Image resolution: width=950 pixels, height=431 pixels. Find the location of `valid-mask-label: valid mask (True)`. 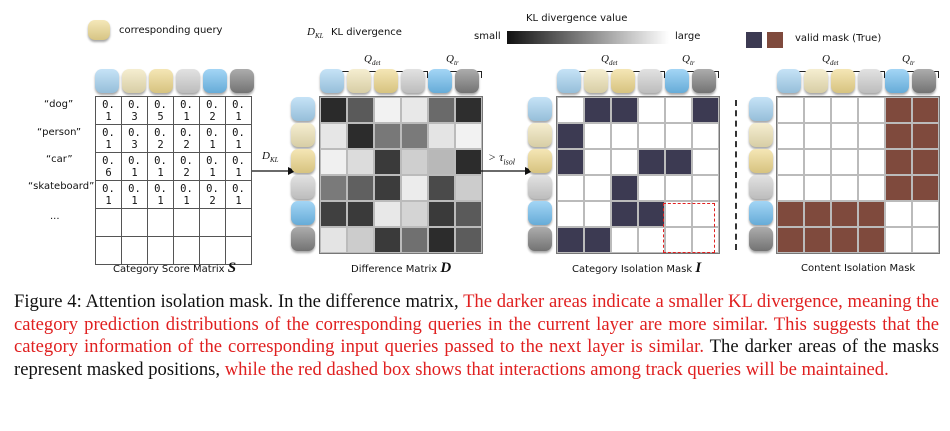

valid-mask-label: valid mask (True) is located at coordinates (838, 38).